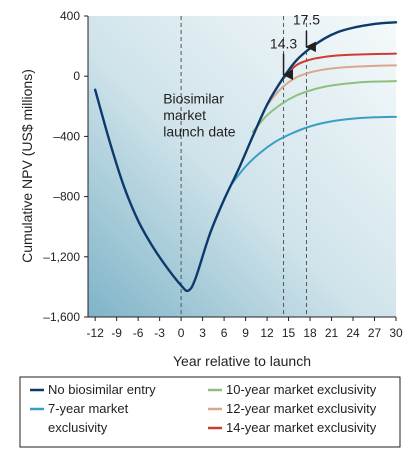  What do you see at coordinates (138, 333) in the screenshot?
I see `x-tick-label: -6` at bounding box center [138, 333].